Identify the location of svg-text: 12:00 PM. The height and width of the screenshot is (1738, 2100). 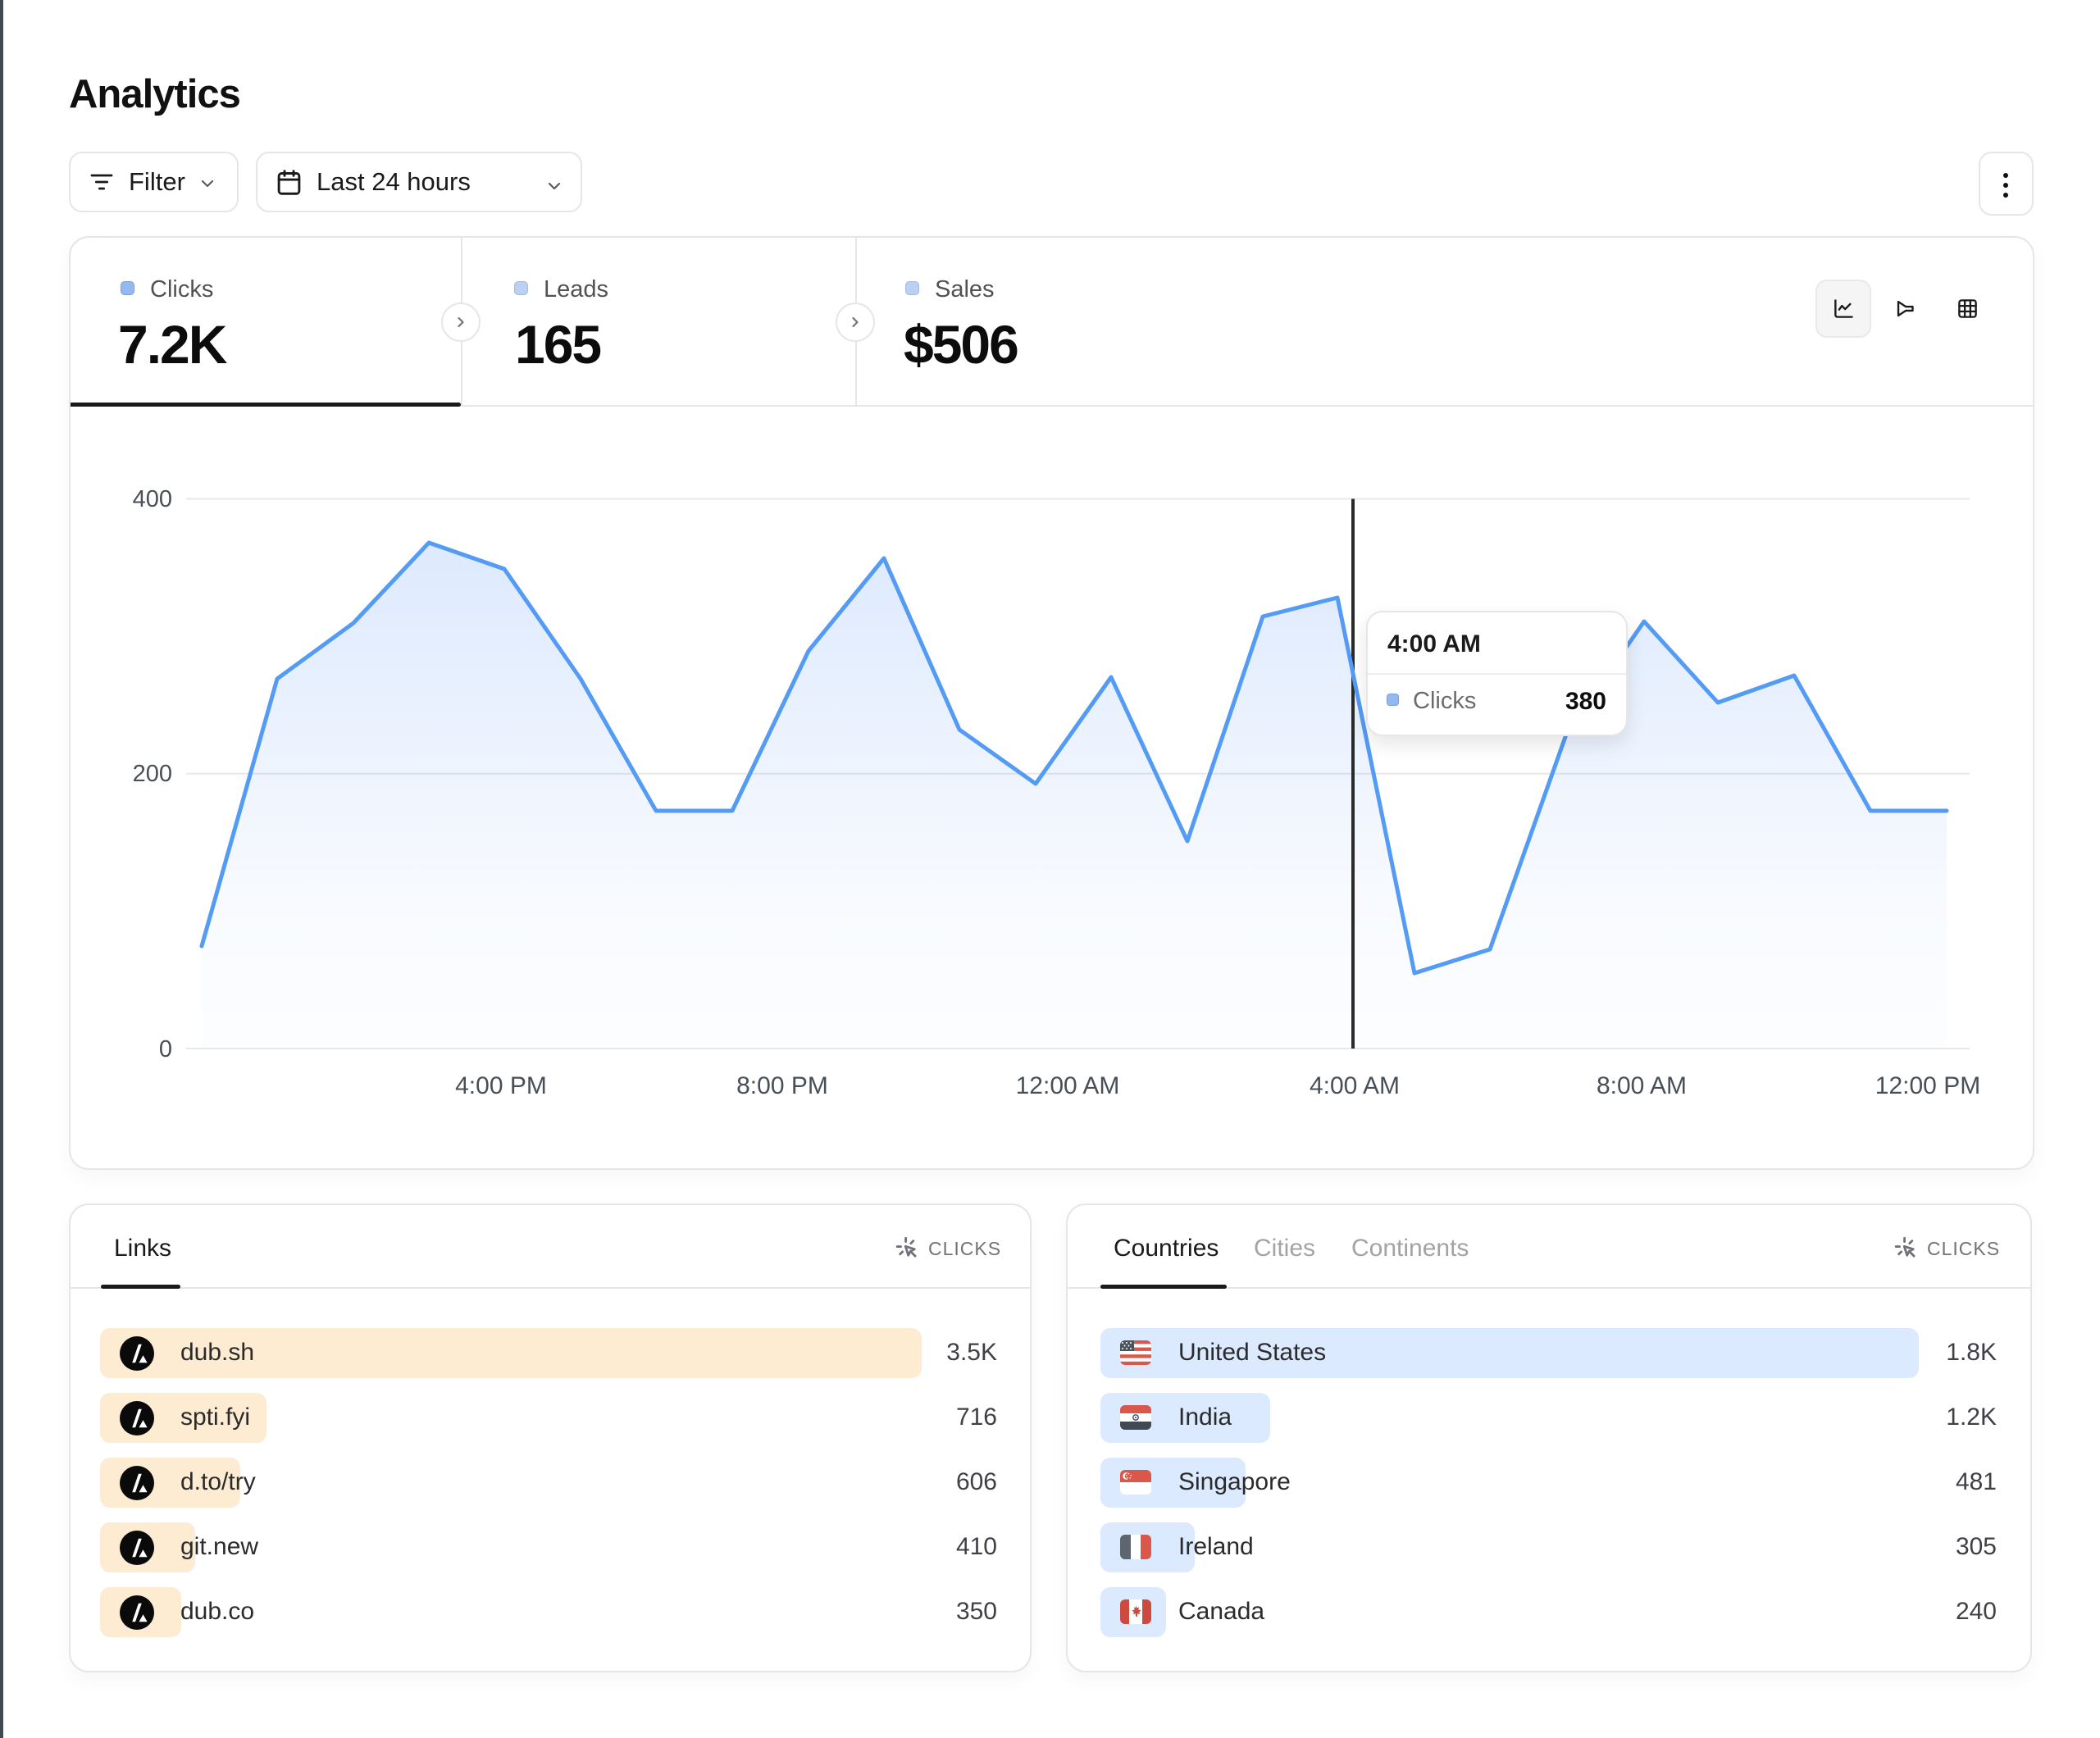
(1927, 1085).